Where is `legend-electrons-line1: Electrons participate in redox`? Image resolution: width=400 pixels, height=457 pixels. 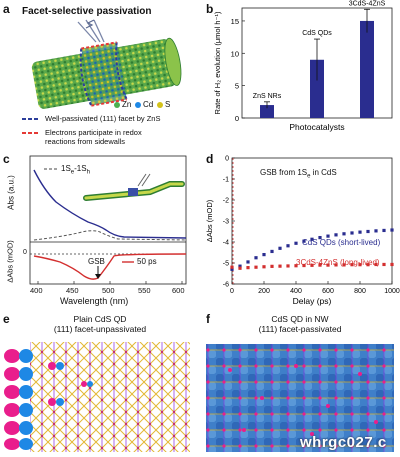
legend-electrons-line1: Electrons participate in redox is located at coordinates (93, 132).